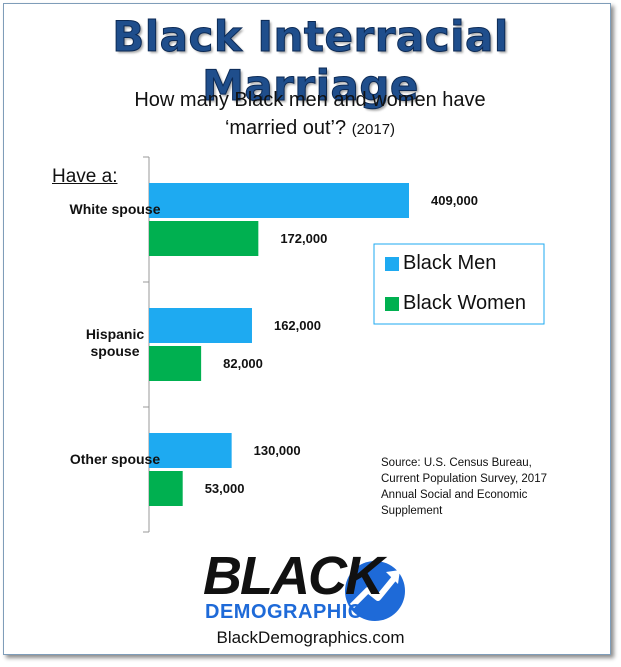  I want to click on chart-title: Black Interracial Marriage, so click(310, 61).